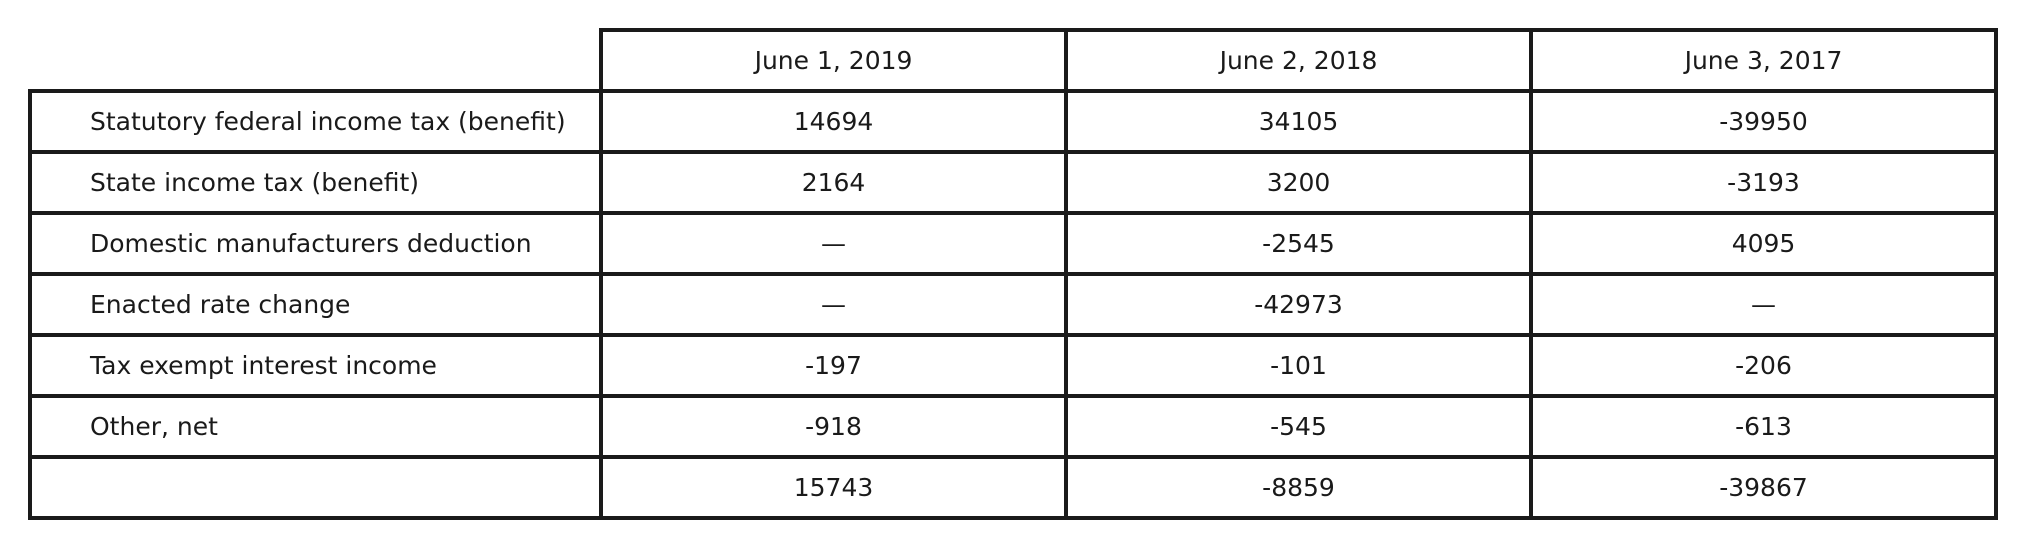  Describe the element at coordinates (1298, 487) in the screenshot. I see `table-cell: -8859` at that location.